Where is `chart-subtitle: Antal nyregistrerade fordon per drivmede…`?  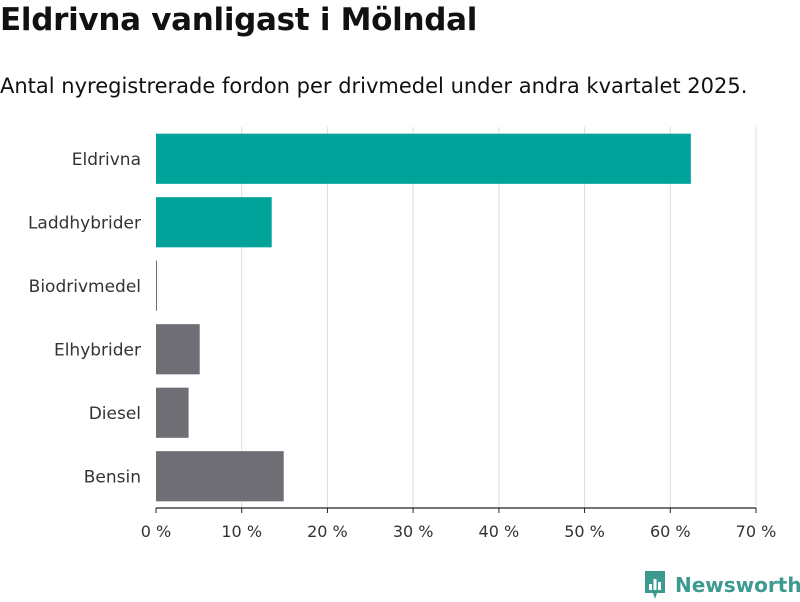 chart-subtitle: Antal nyregistrerade fordon per drivmede… is located at coordinates (374, 86).